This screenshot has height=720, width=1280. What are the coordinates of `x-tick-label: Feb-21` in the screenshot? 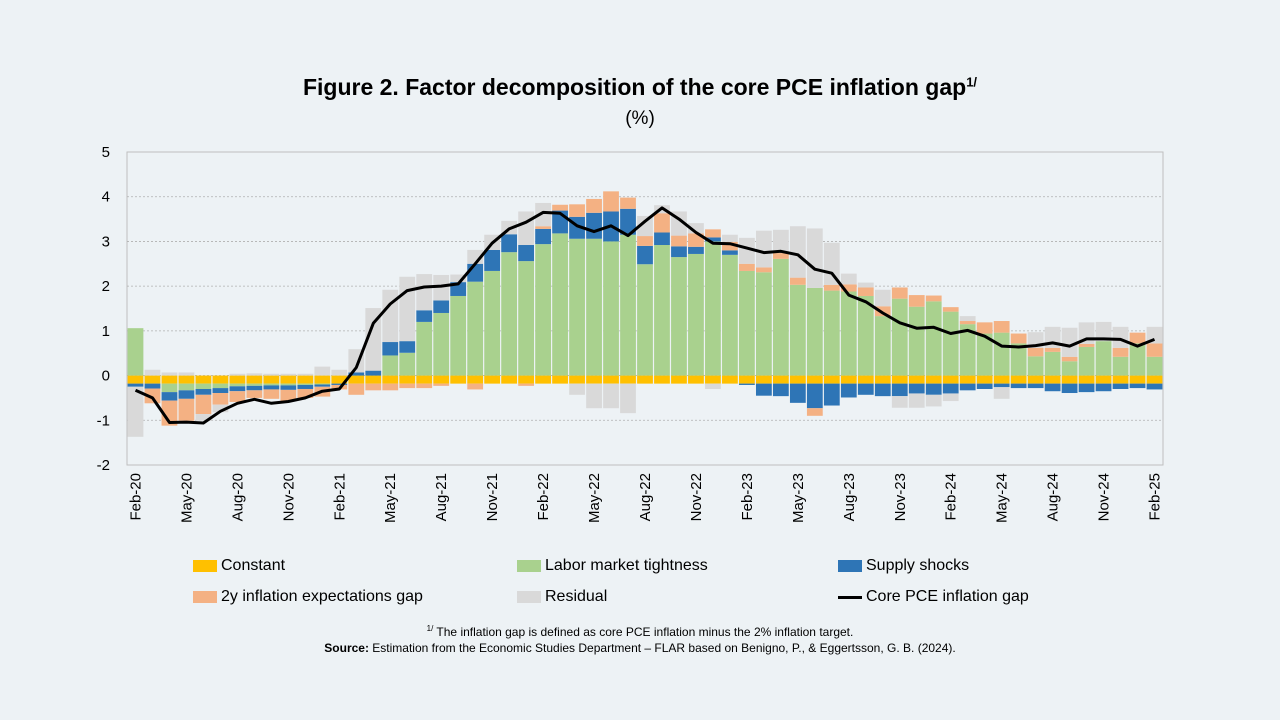 It's located at (339, 497).